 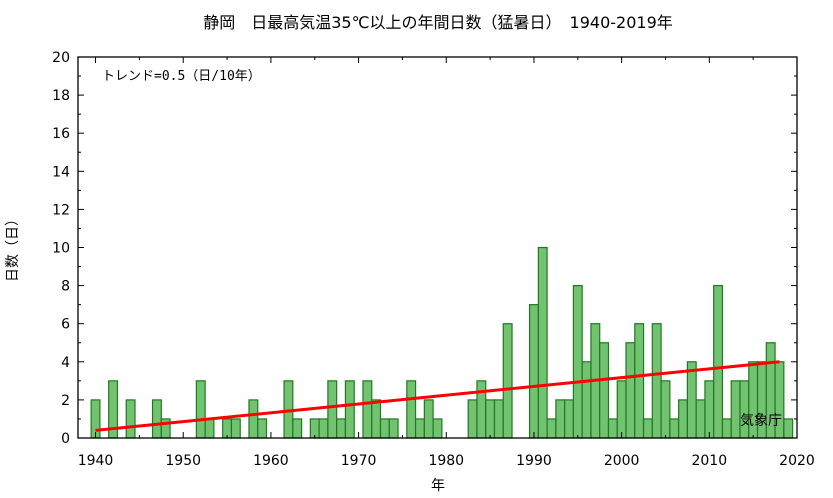 I want to click on y-tick-label: 6, so click(x=65, y=325).